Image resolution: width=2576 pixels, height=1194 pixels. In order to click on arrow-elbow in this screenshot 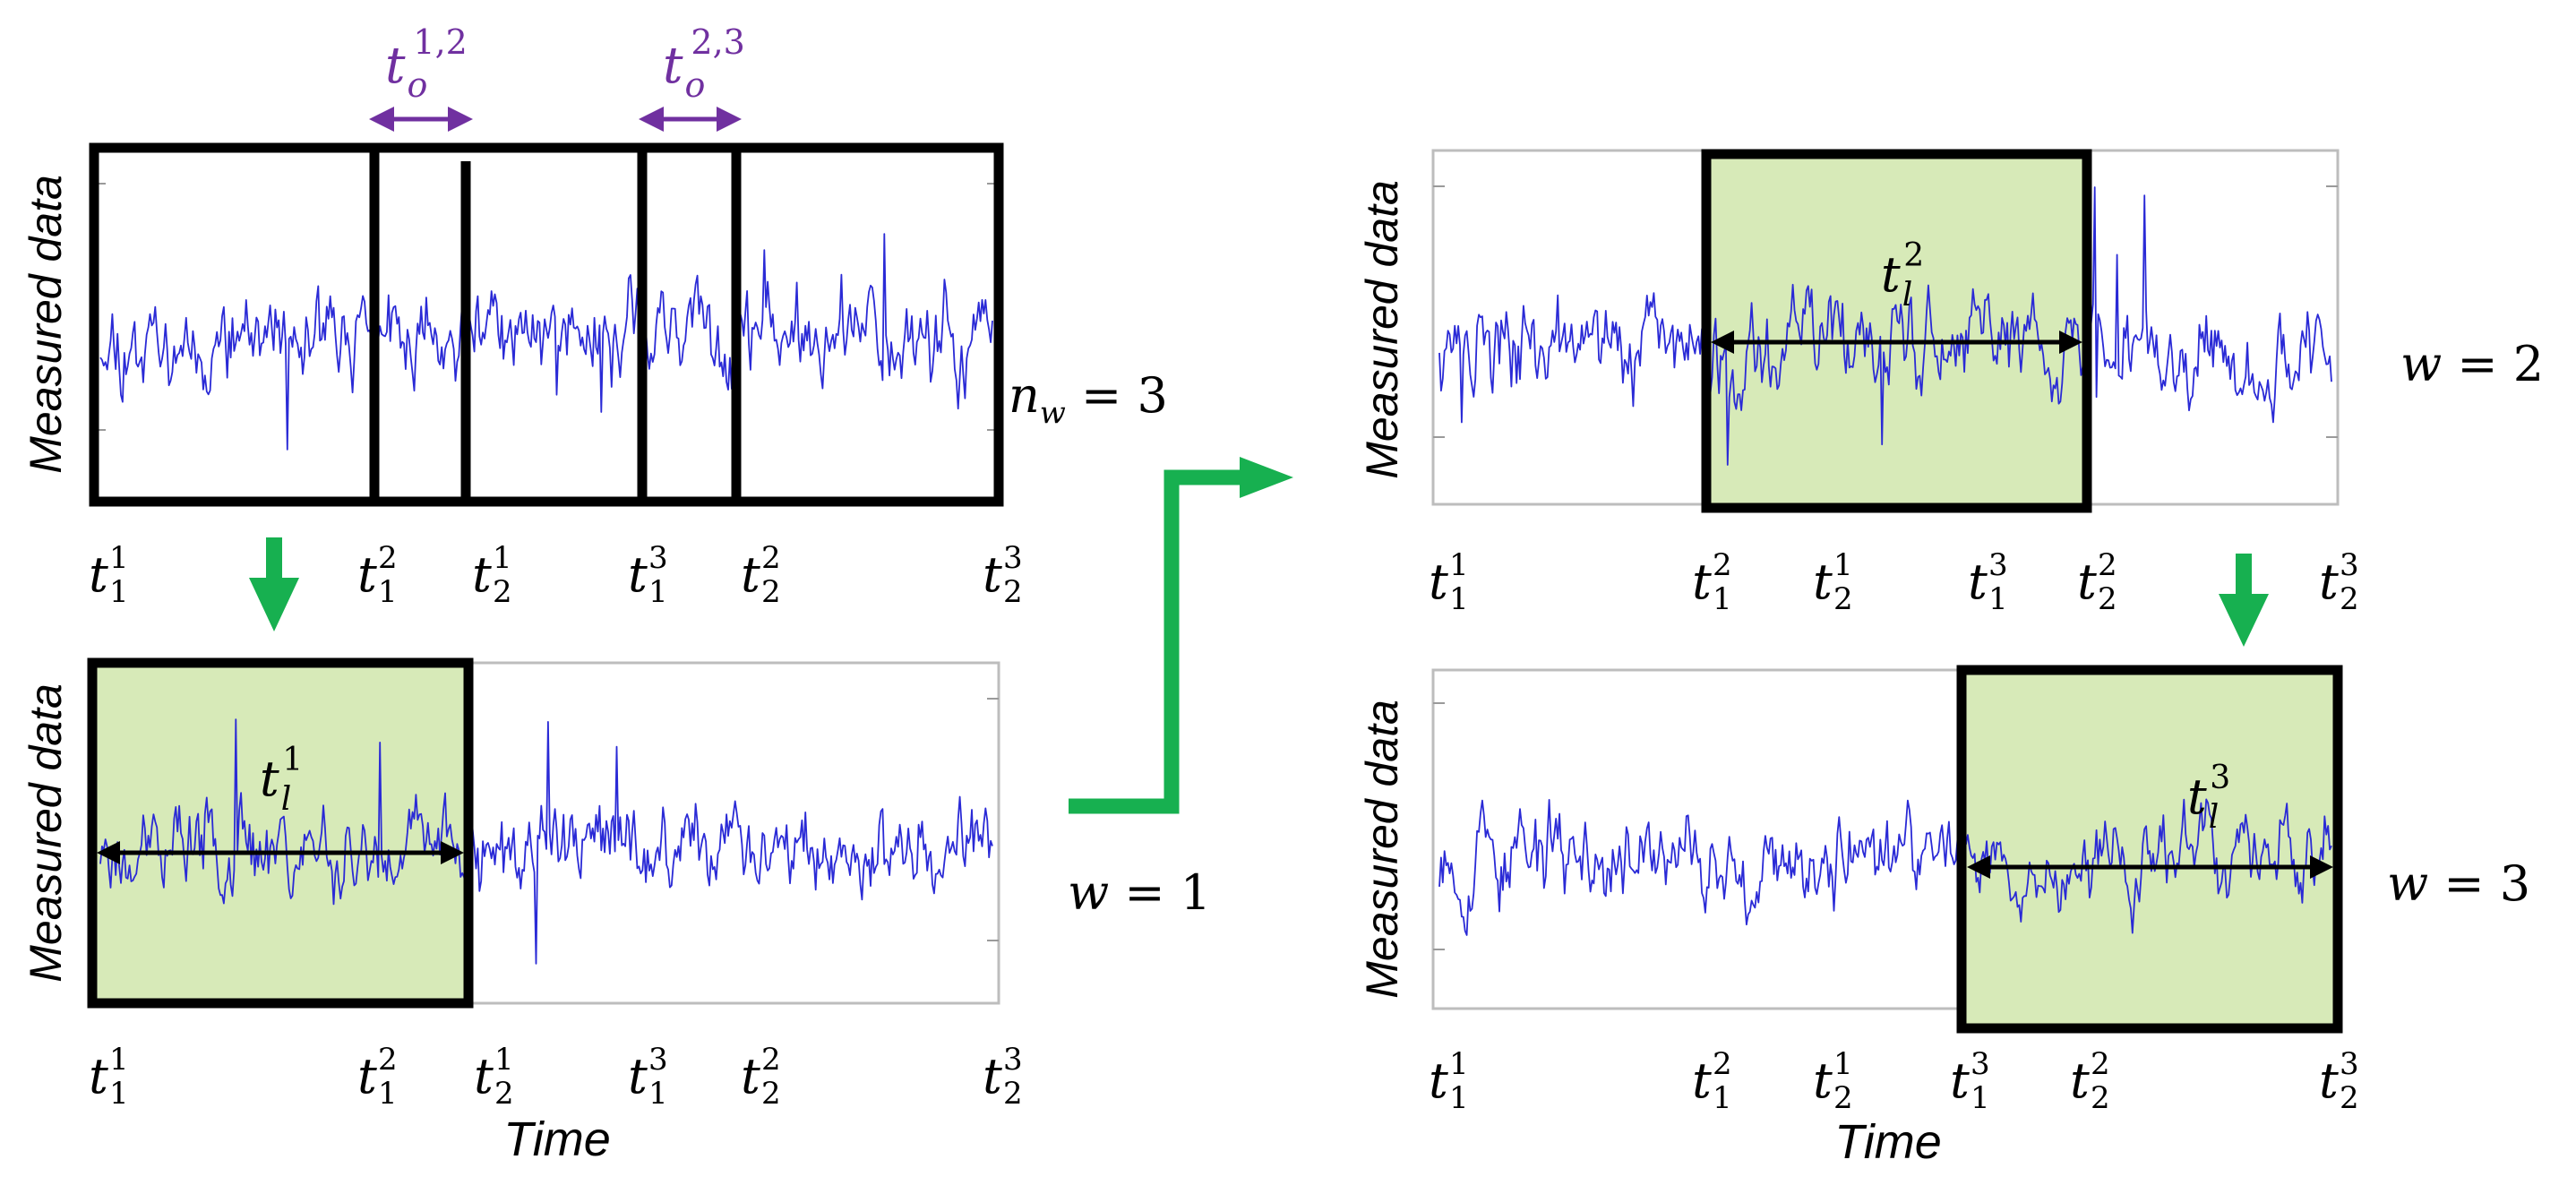, I will do `click(1181, 636)`.